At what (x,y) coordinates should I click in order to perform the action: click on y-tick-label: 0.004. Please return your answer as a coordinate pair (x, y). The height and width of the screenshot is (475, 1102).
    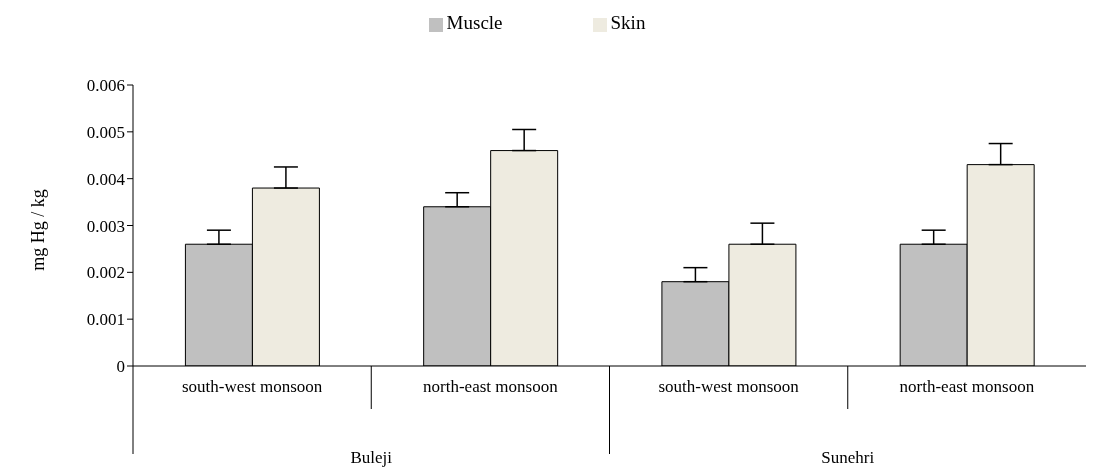
    Looking at the image, I should click on (106, 179).